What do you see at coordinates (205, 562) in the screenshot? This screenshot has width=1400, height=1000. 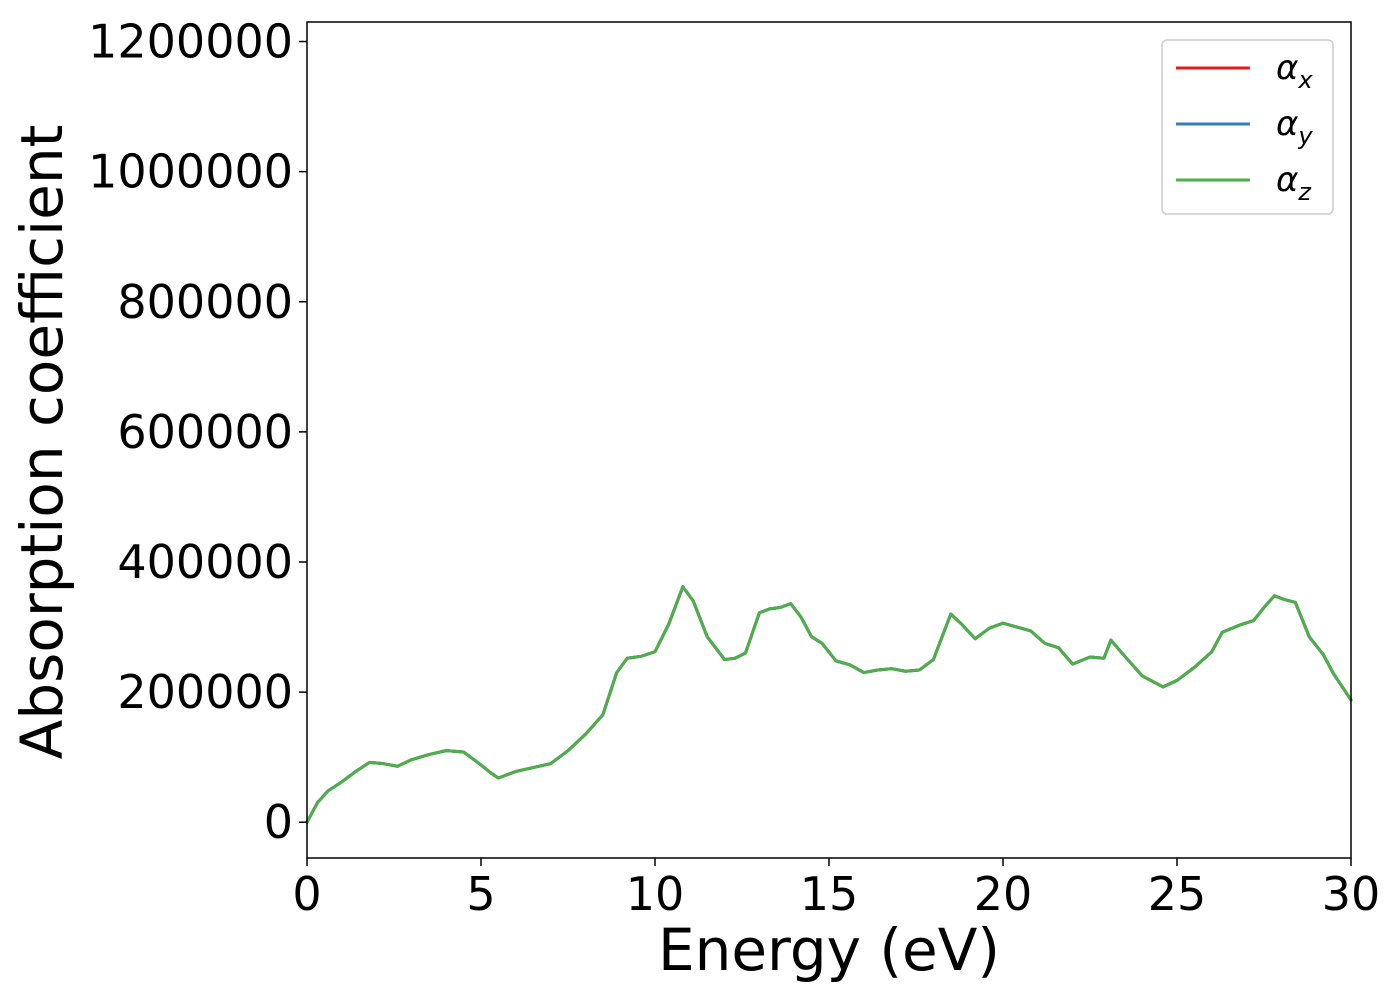 I see `y-tick-label: 400000` at bounding box center [205, 562].